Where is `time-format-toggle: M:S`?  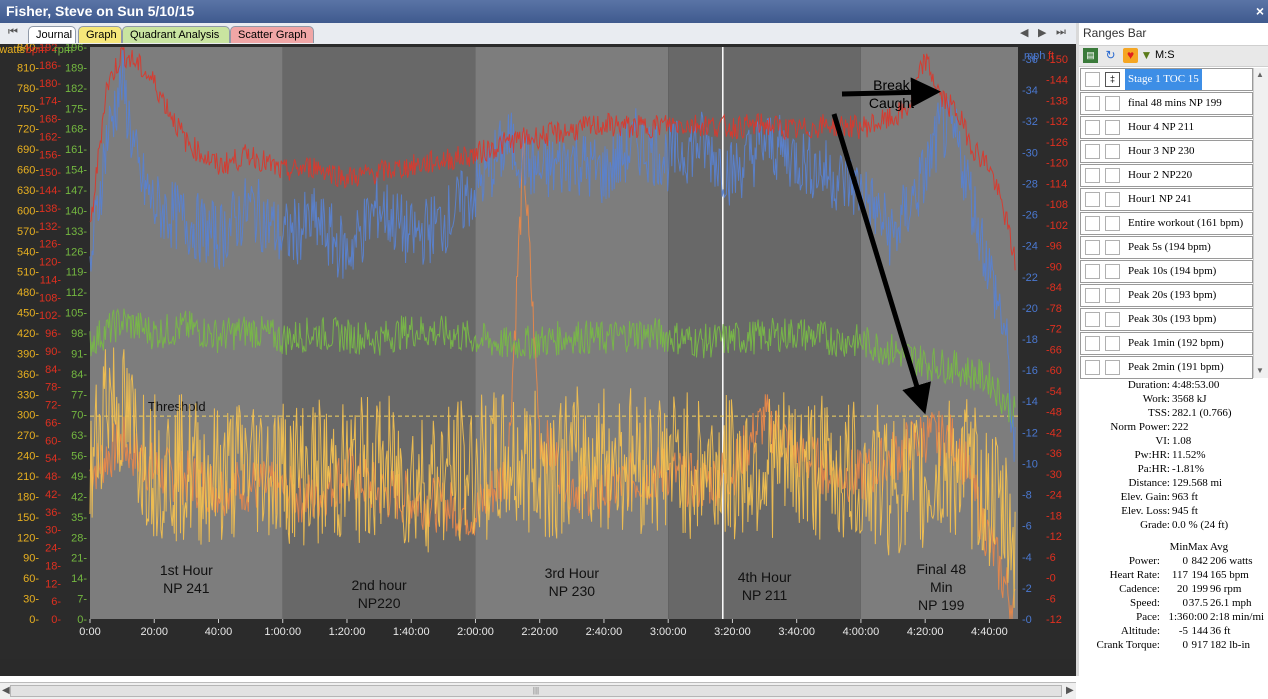
time-format-toggle: M:S is located at coordinates (1165, 55).